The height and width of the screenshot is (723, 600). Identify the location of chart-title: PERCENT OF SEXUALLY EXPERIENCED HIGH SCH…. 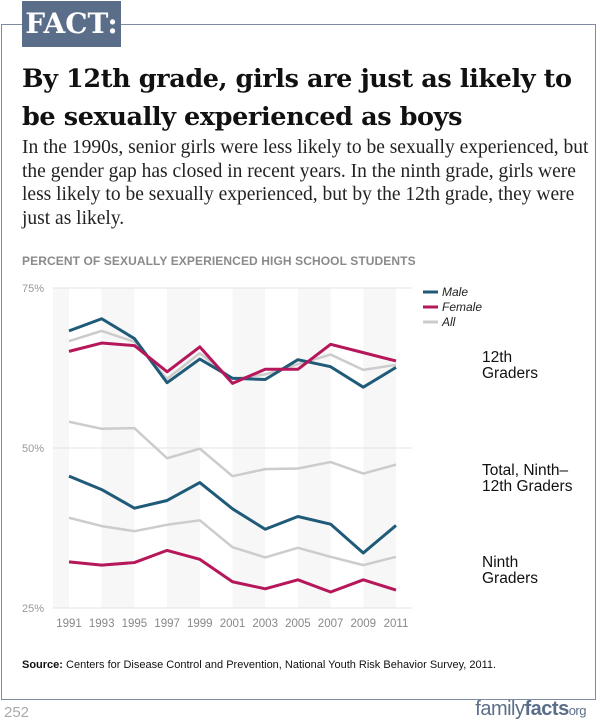
(219, 261).